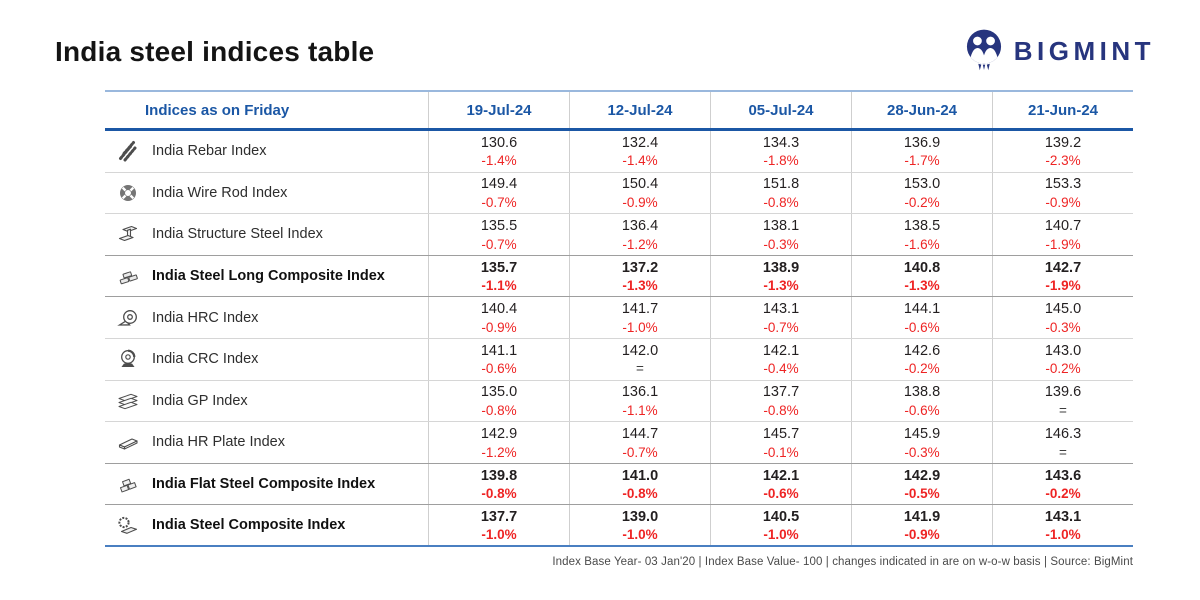  Describe the element at coordinates (781, 161) in the screenshot. I see `wow-change: -1.8%` at that location.